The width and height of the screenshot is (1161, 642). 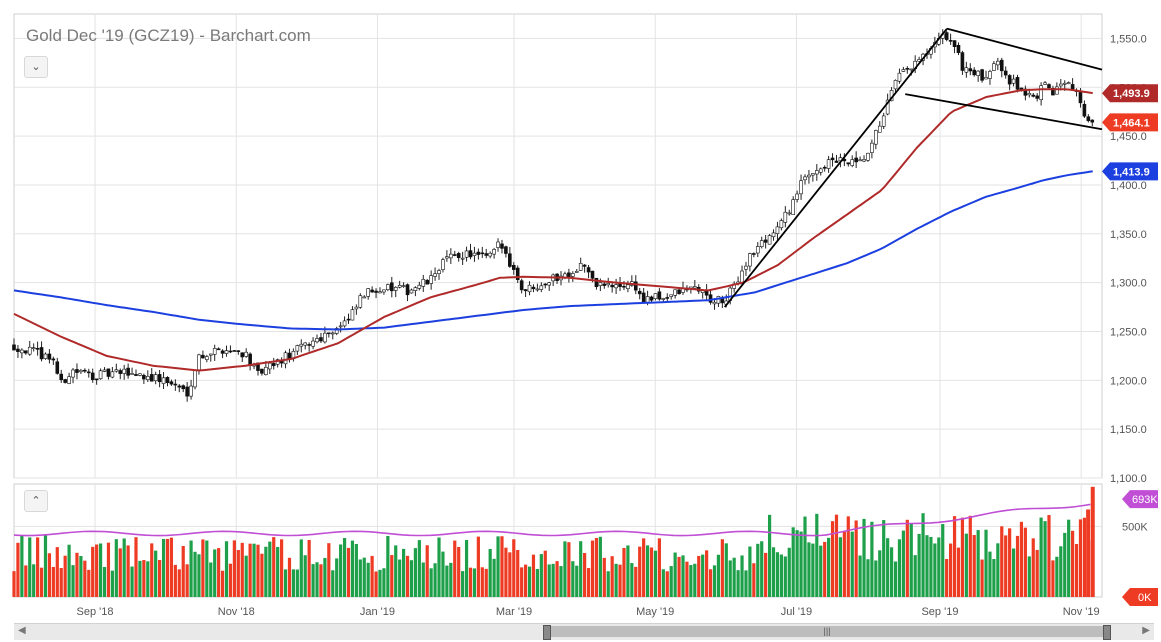 I want to click on expand-button: ⌄, so click(x=36, y=67).